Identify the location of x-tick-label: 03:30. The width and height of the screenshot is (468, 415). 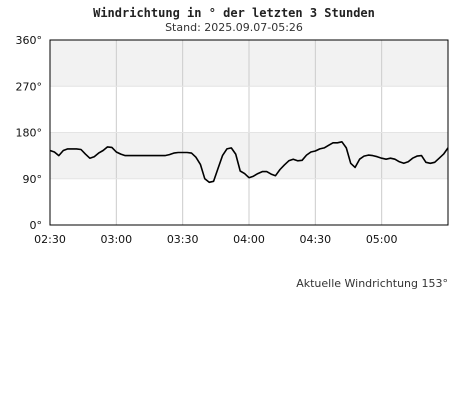
(183, 239).